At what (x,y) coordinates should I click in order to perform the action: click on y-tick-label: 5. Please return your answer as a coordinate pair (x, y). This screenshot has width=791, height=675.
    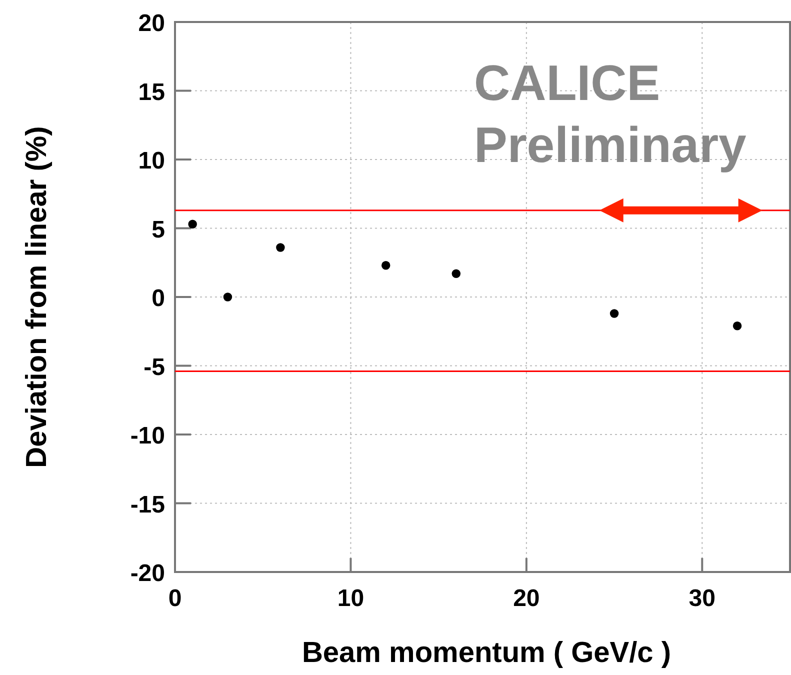
    Looking at the image, I should click on (158, 230).